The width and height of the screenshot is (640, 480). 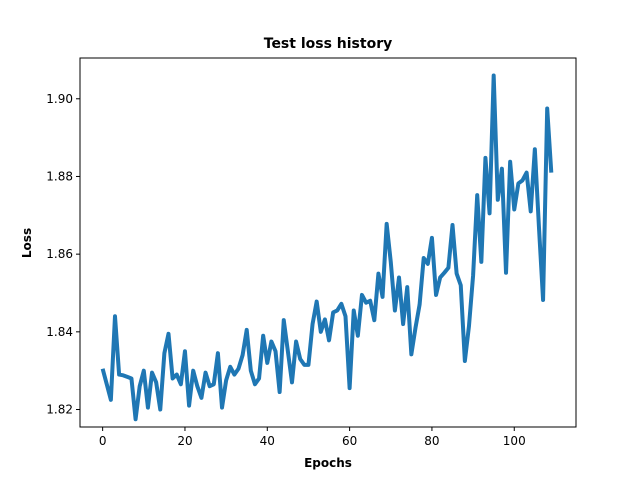 I want to click on y-tick-label: 1.86, so click(x=59, y=254).